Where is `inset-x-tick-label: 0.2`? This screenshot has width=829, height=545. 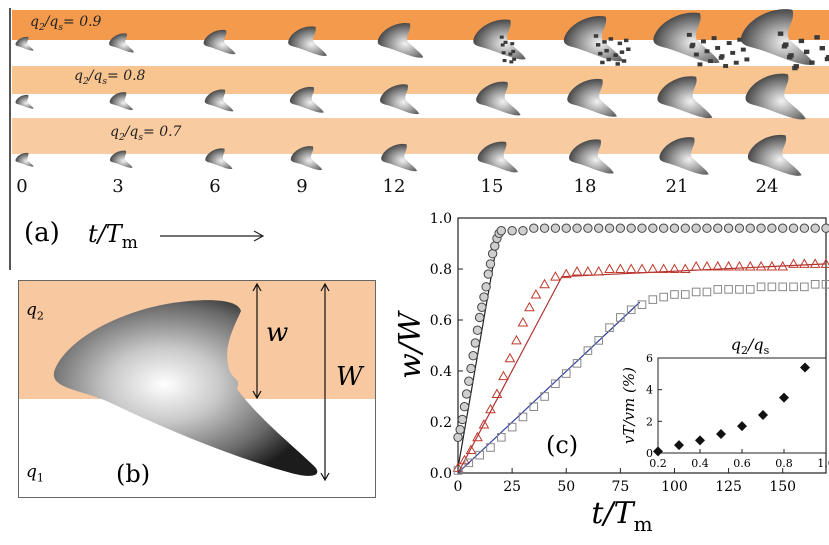 inset-x-tick-label: 0.2 is located at coordinates (658, 463).